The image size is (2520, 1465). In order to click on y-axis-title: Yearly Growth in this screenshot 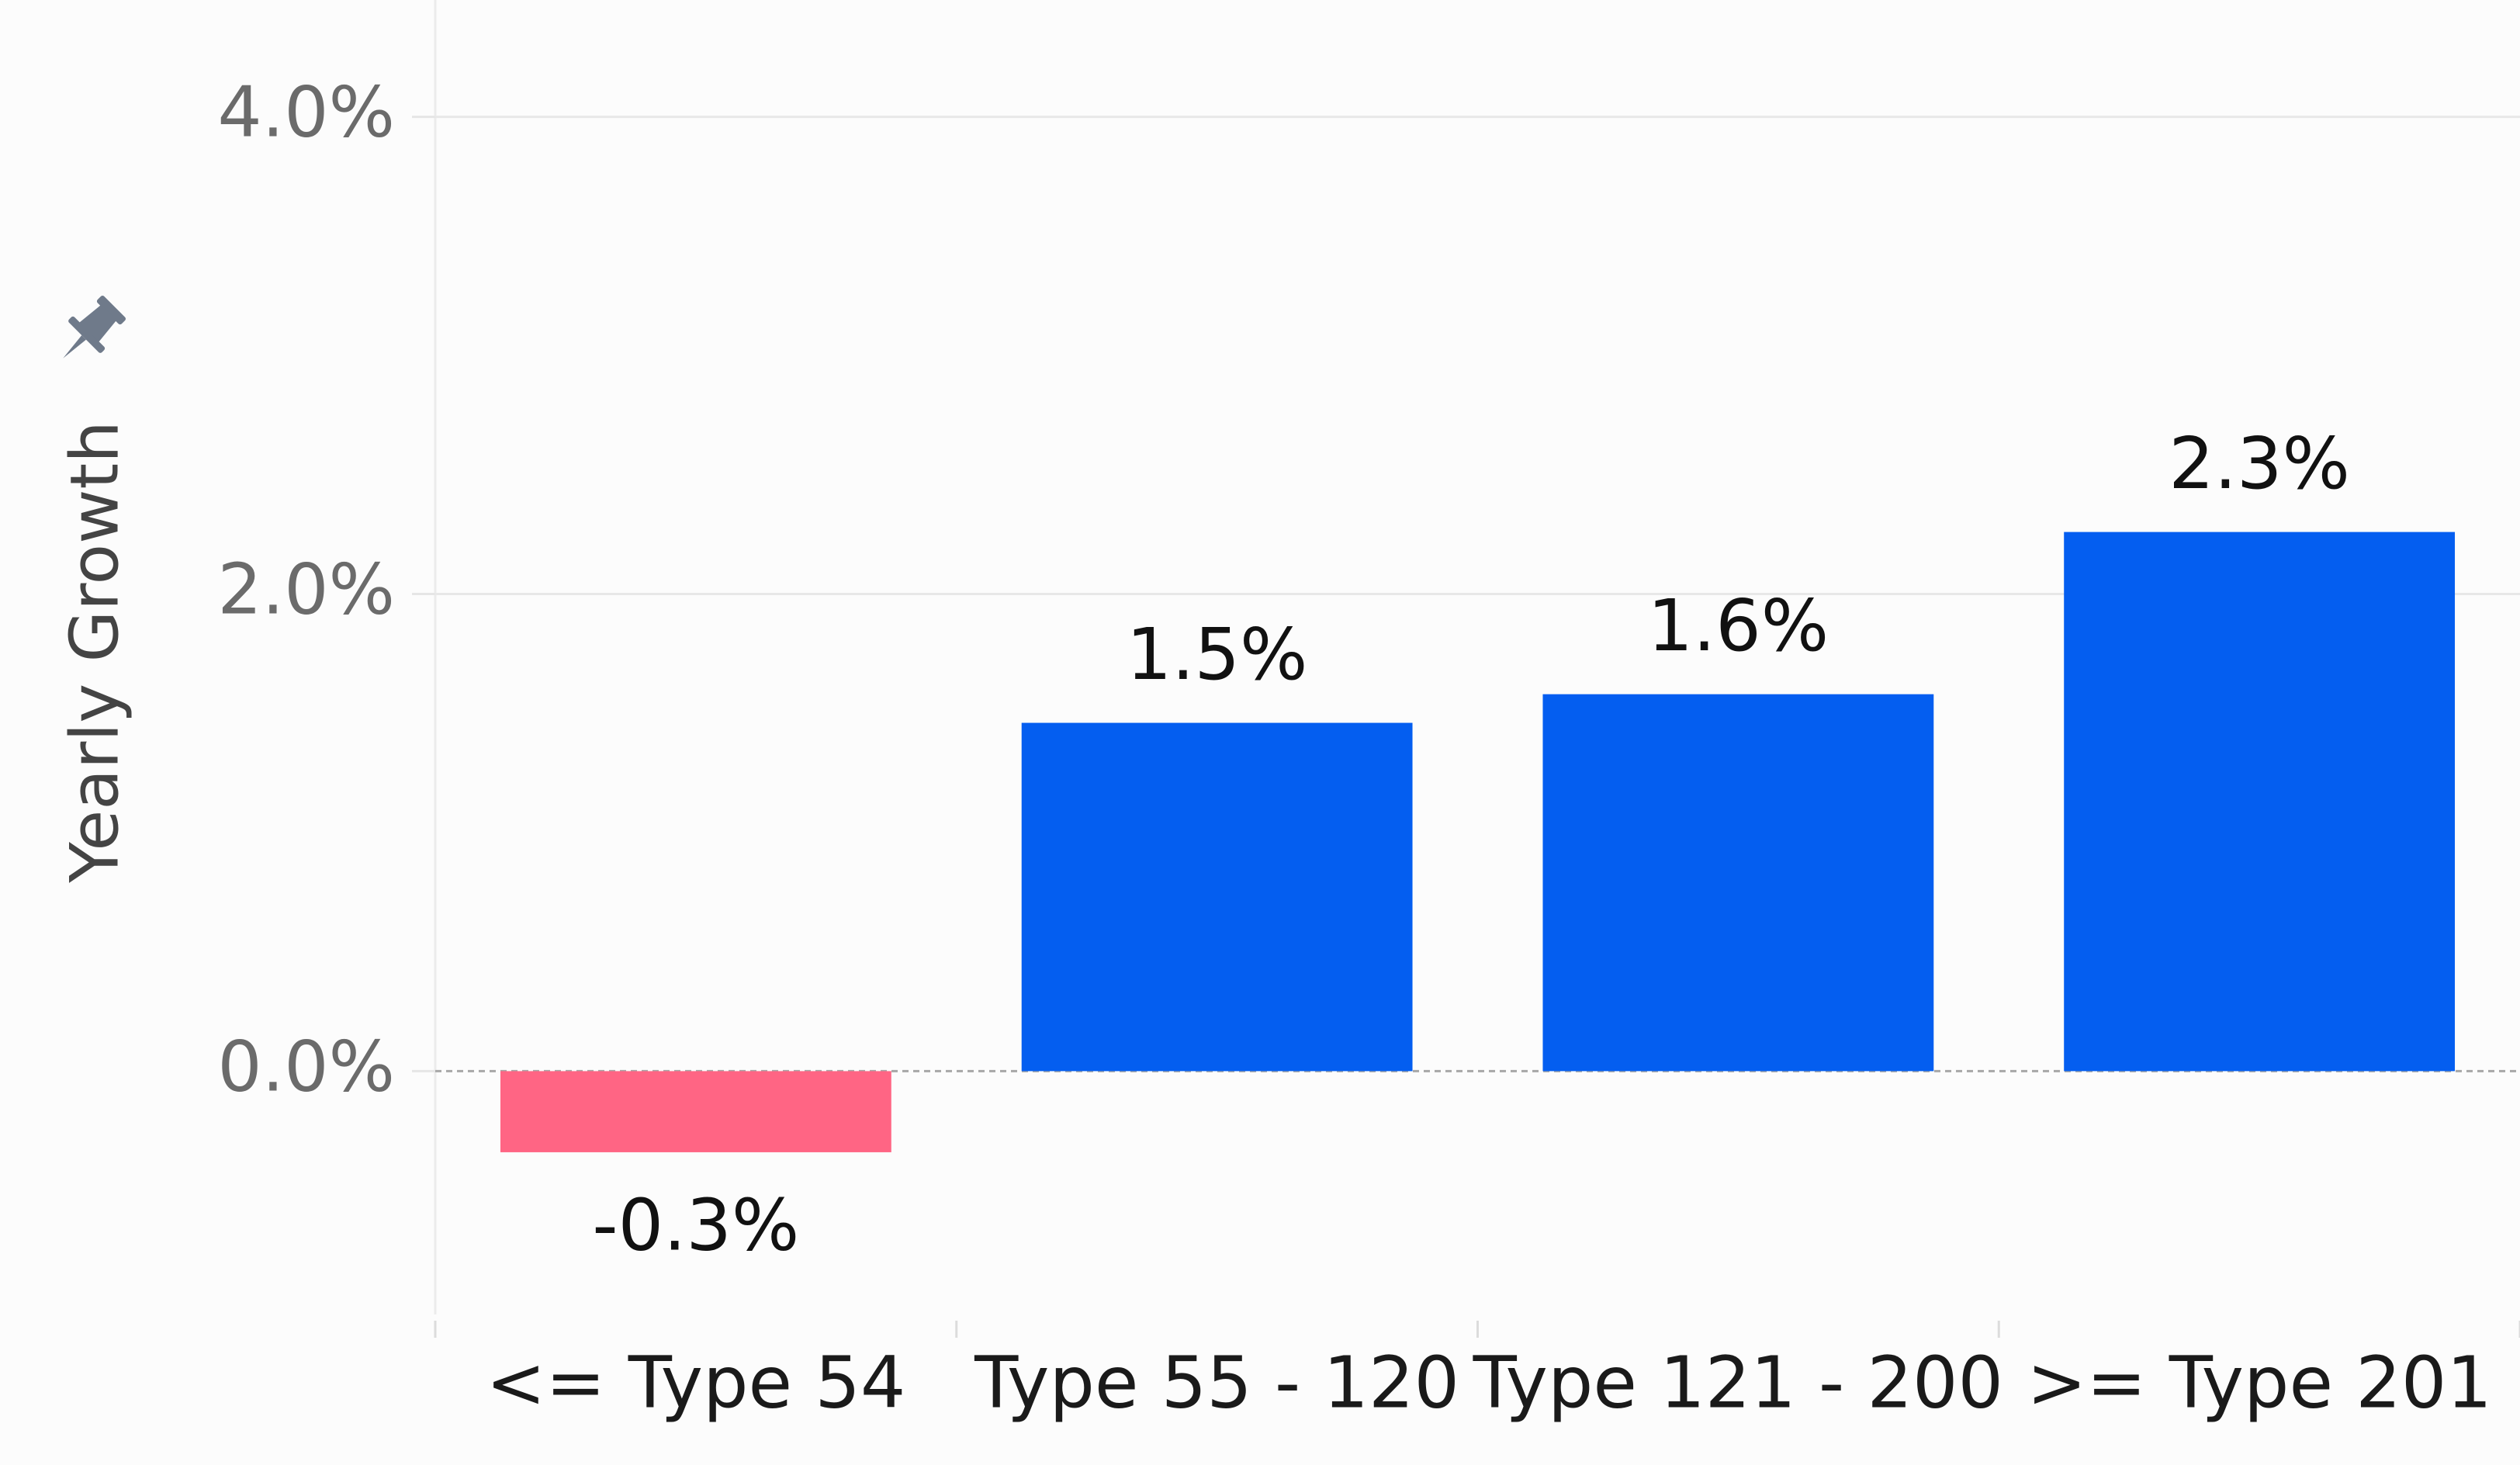, I will do `click(95, 652)`.